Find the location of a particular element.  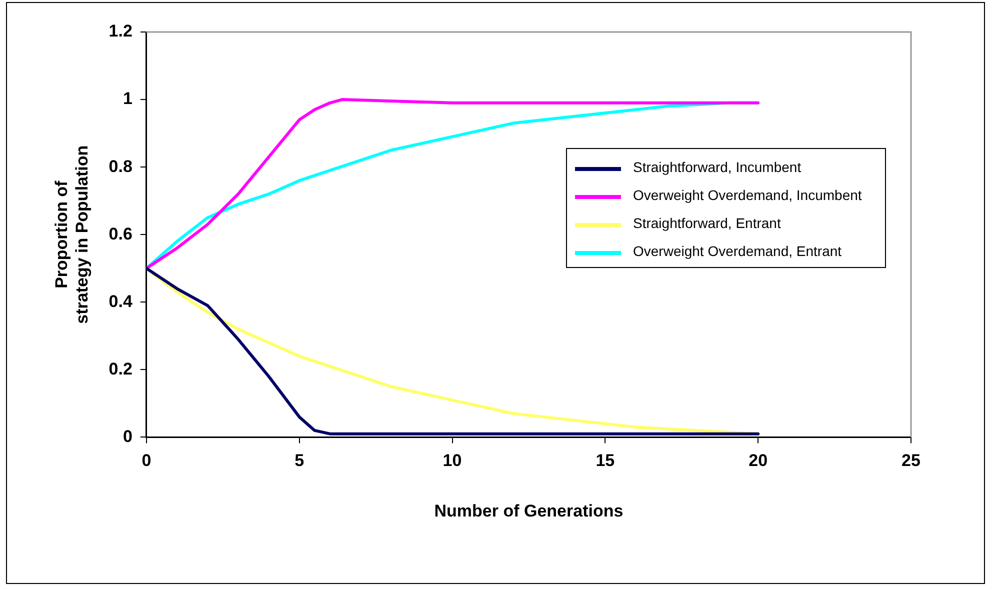

y-tick-label: 0.4 is located at coordinates (120, 301).